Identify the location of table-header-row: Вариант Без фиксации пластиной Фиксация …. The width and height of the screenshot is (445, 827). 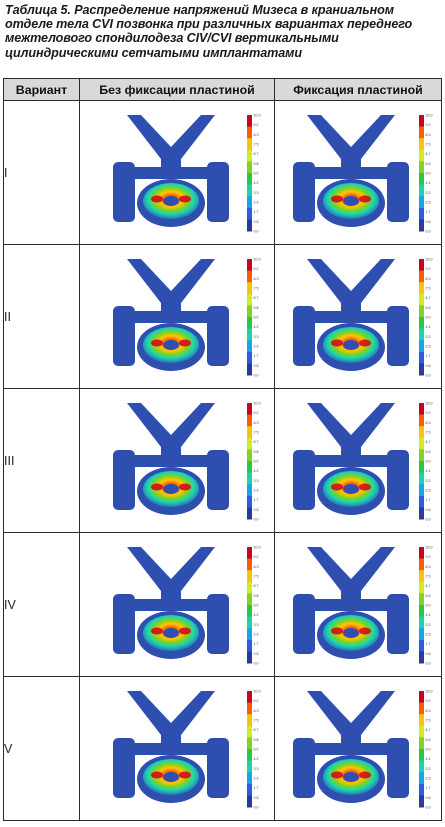
(222, 89).